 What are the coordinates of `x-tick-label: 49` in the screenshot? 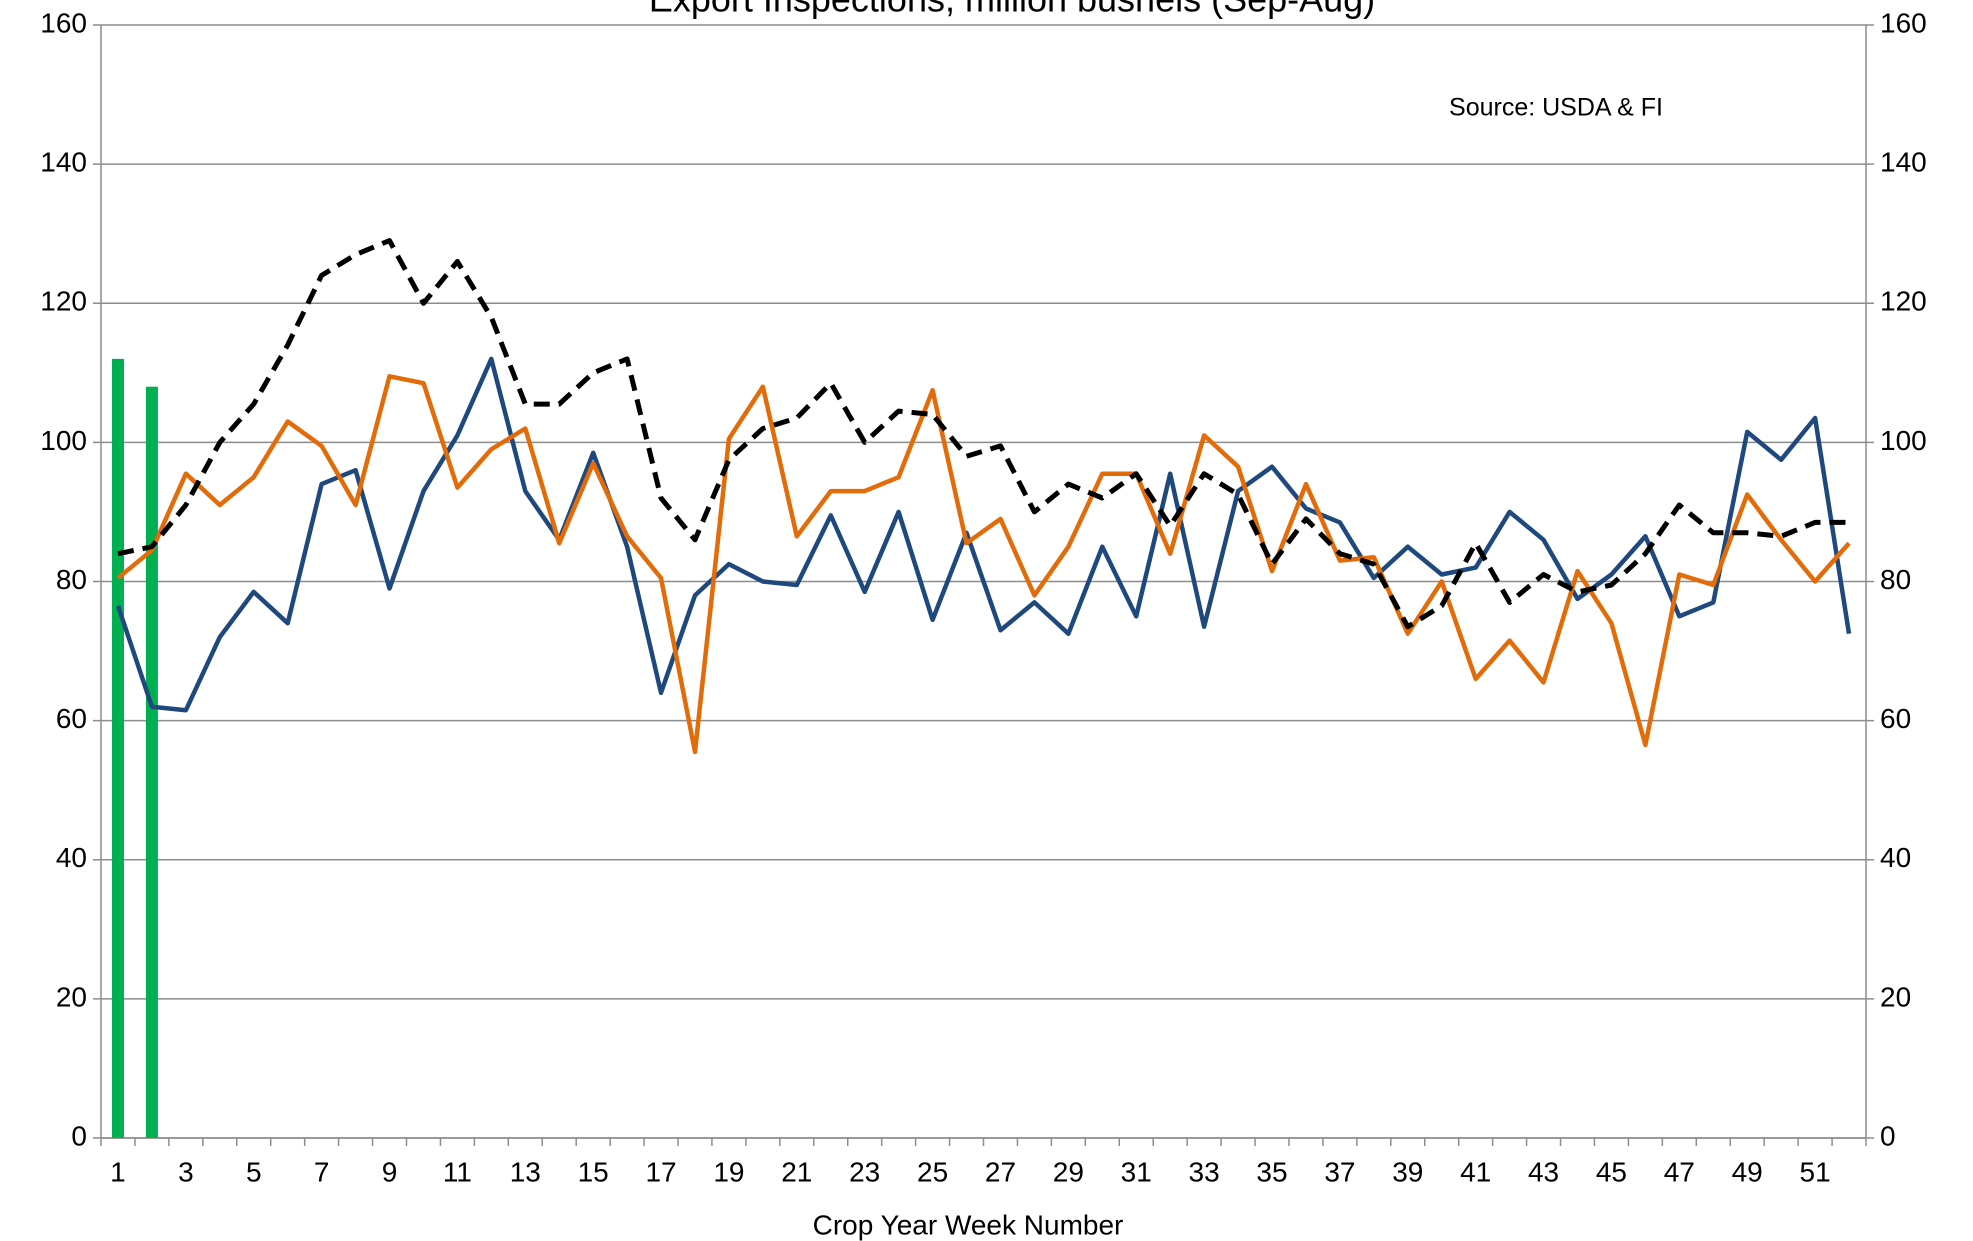 It's located at (1747, 1171).